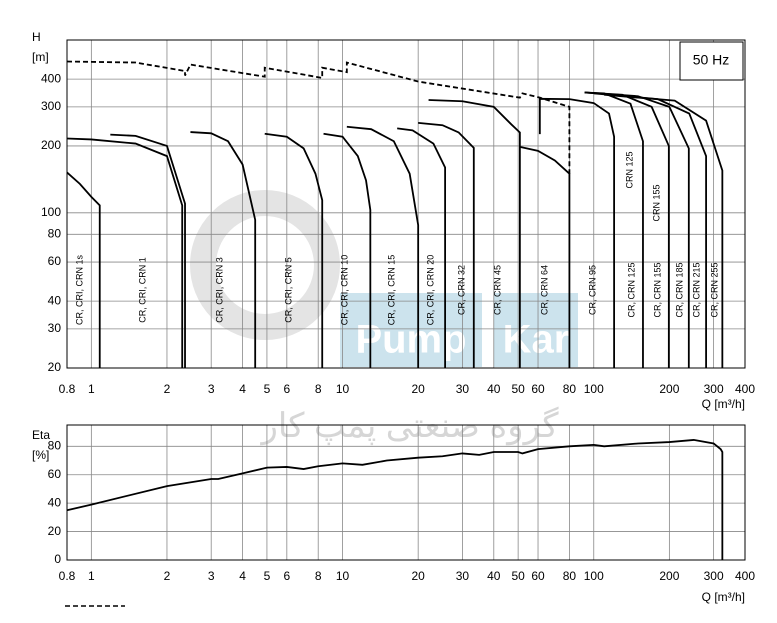 Image resolution: width=777 pixels, height=623 pixels. I want to click on curve-label: CR, CRI, CRN 3, so click(219, 290).